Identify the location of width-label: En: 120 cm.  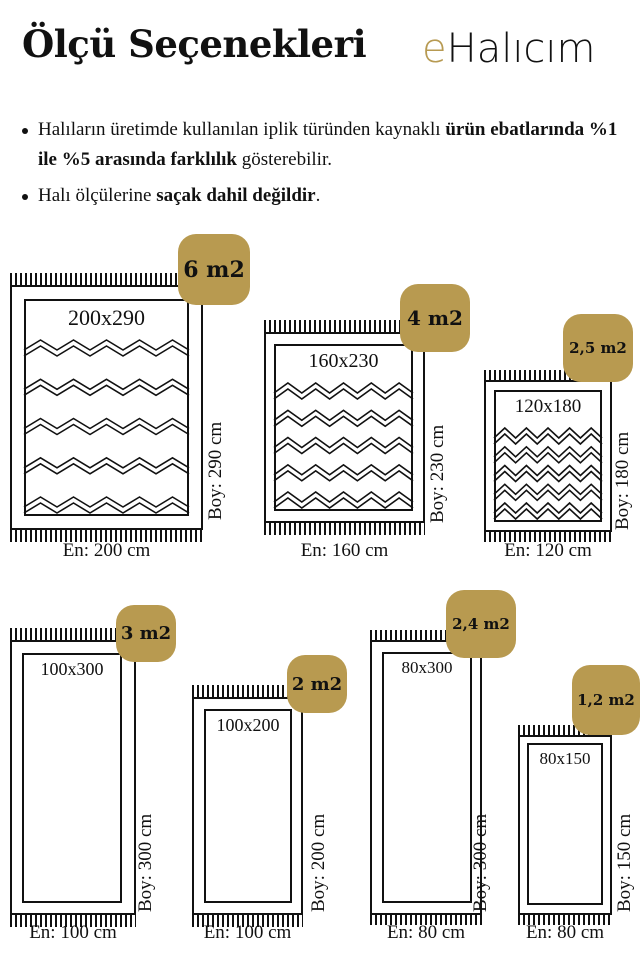
(548, 550).